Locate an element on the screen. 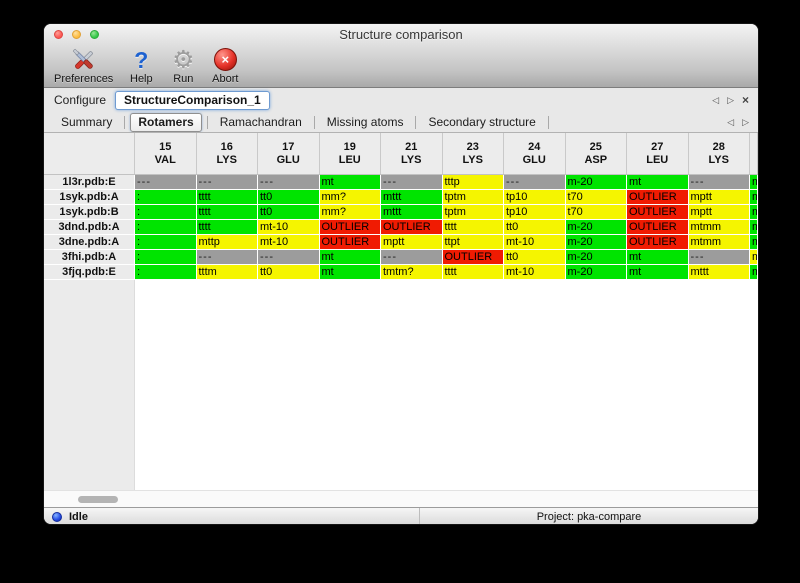 This screenshot has width=800, height=583. prev-tab-icon: ◁ is located at coordinates (731, 121).